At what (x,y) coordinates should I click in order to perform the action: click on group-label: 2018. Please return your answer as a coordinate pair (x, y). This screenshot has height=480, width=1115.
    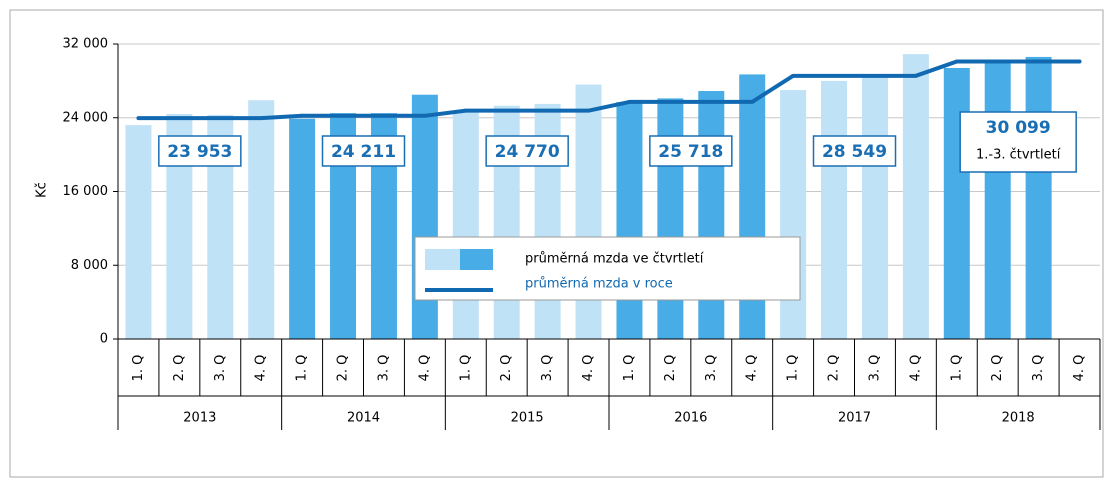
    Looking at the image, I should click on (1018, 418).